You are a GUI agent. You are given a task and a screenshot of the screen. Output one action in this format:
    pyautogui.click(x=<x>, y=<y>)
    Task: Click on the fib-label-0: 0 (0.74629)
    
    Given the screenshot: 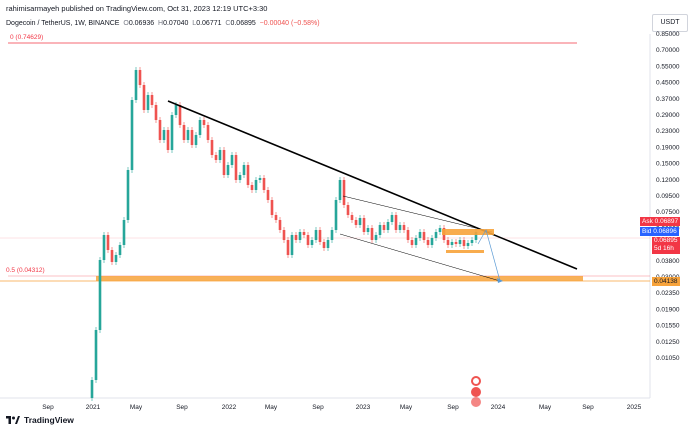 What is the action you would take?
    pyautogui.click(x=26, y=37)
    